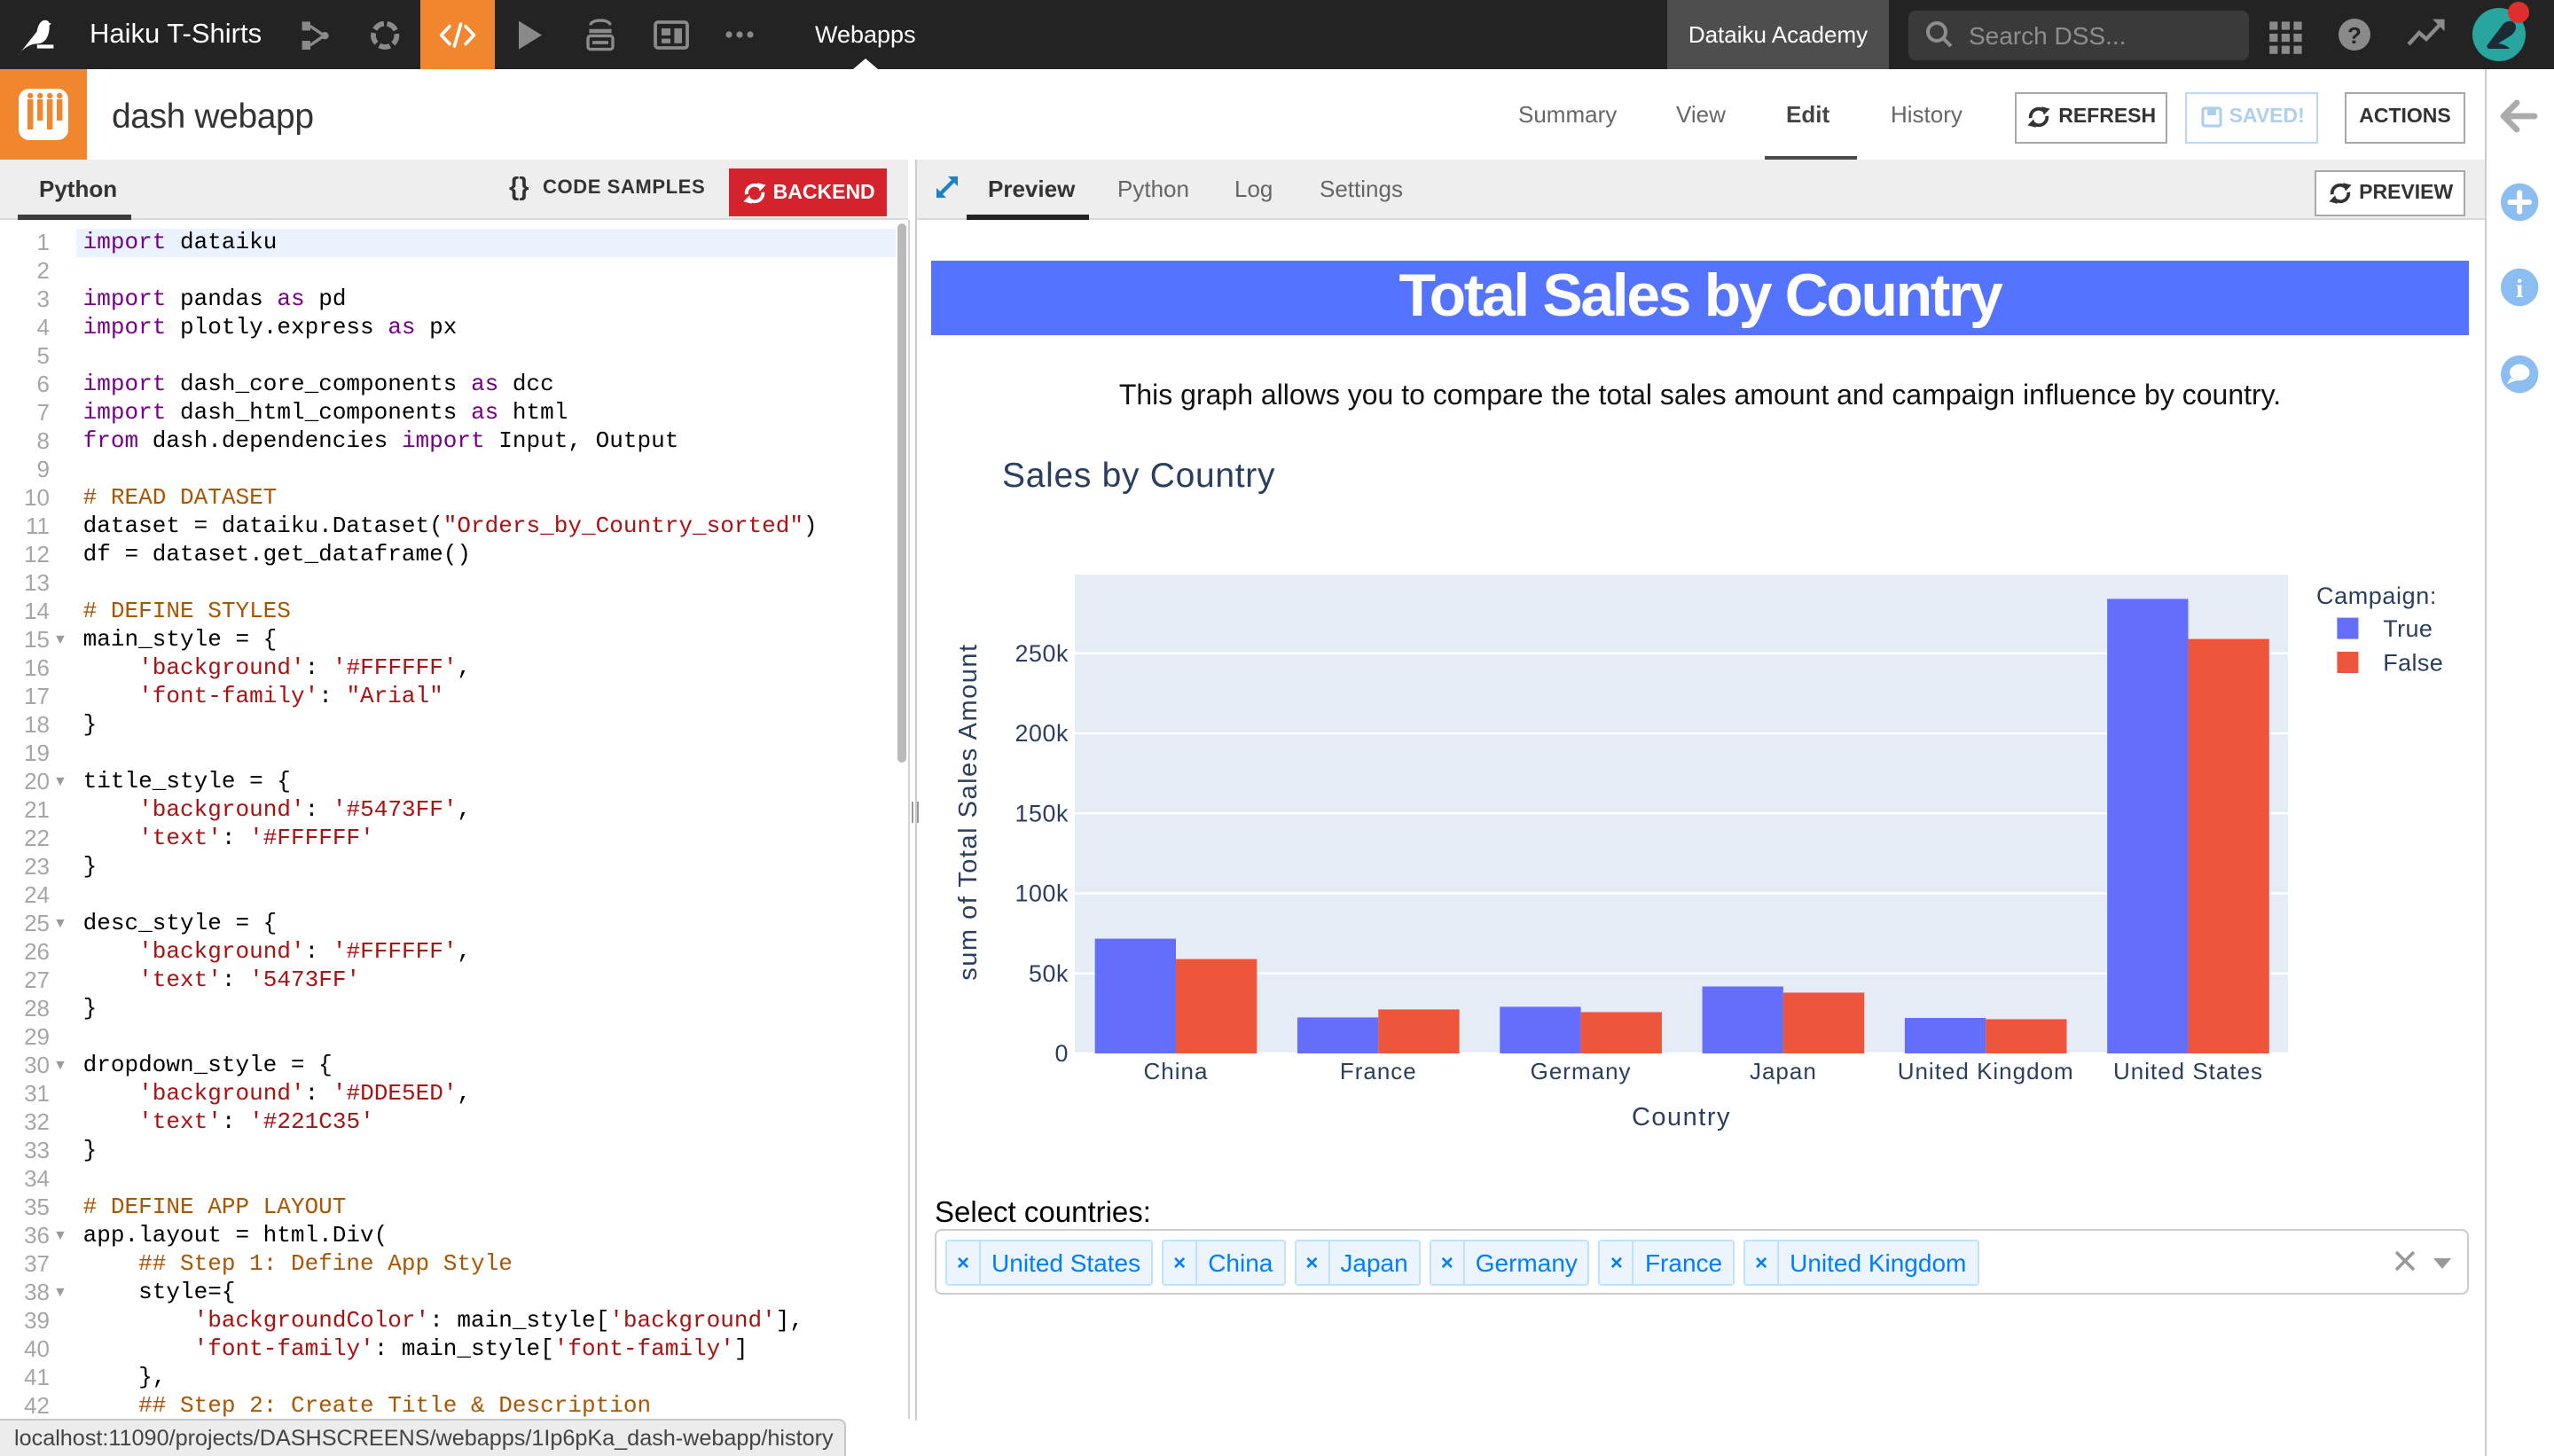  I want to click on svg-text: 50k, so click(1049, 973).